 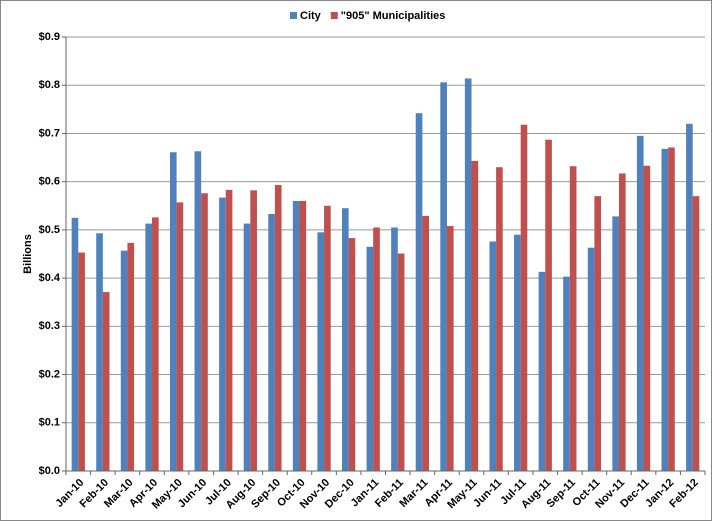 What do you see at coordinates (49, 85) in the screenshot?
I see `y-tick-label: $0.8` at bounding box center [49, 85].